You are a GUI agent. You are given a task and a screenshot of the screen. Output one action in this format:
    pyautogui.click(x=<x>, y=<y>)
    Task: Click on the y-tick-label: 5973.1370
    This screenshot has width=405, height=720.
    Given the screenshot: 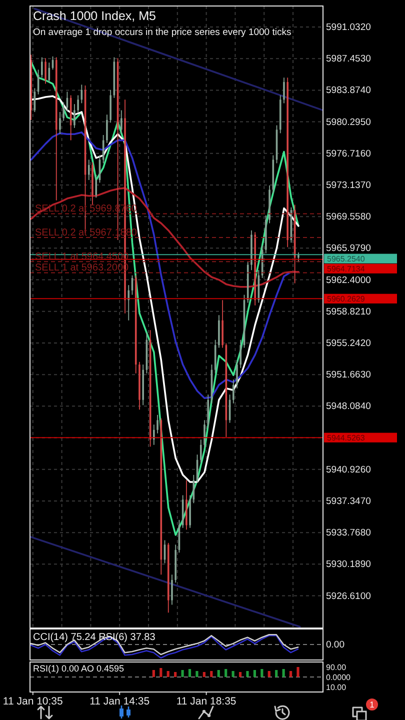 What is the action you would take?
    pyautogui.click(x=348, y=184)
    